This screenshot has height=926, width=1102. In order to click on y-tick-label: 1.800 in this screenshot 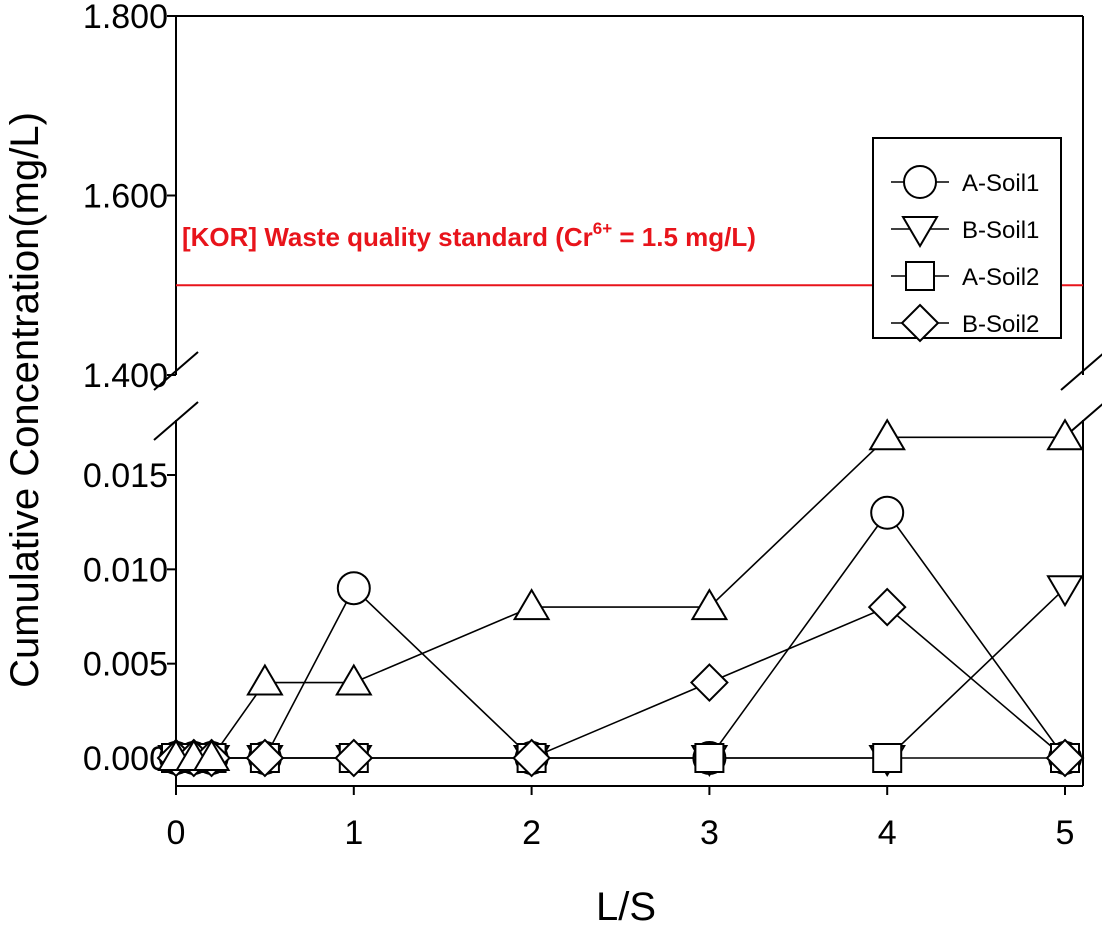, I will do `click(125, 18)`.